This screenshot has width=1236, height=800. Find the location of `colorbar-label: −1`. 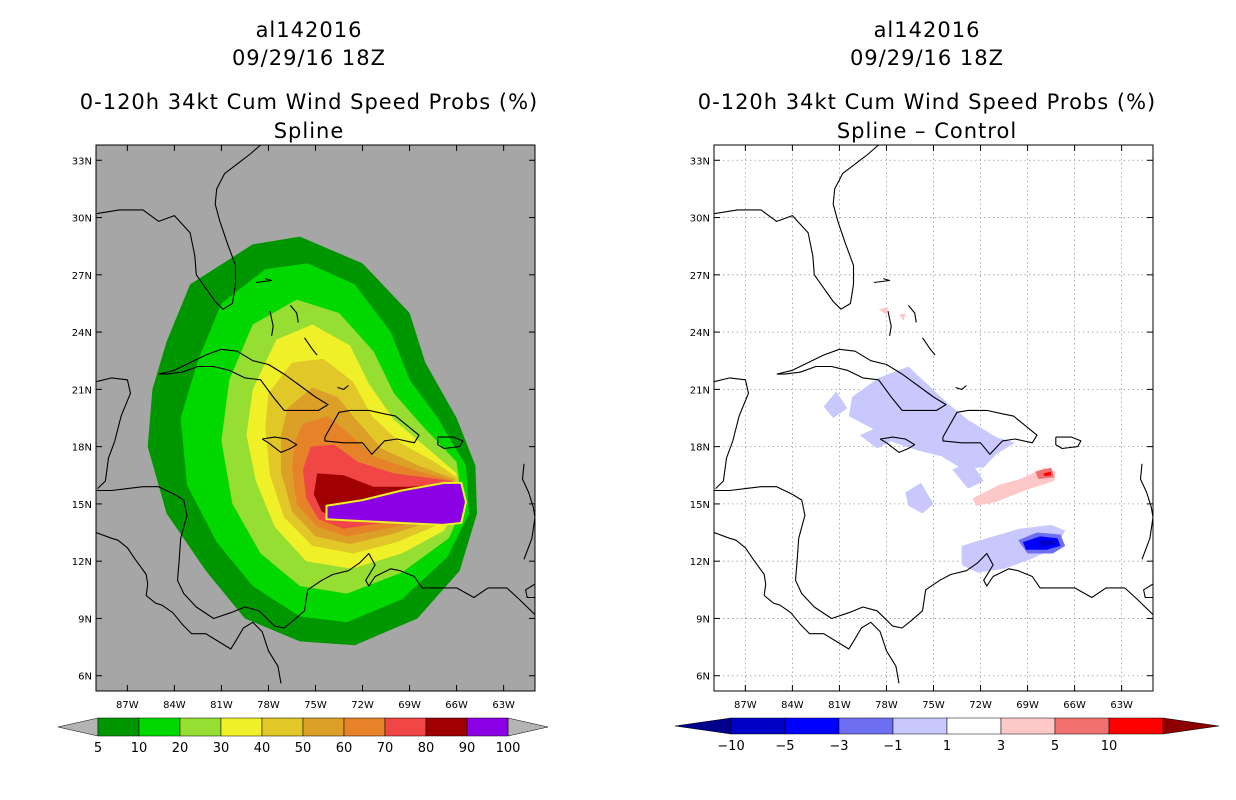

colorbar-label: −1 is located at coordinates (892, 746).